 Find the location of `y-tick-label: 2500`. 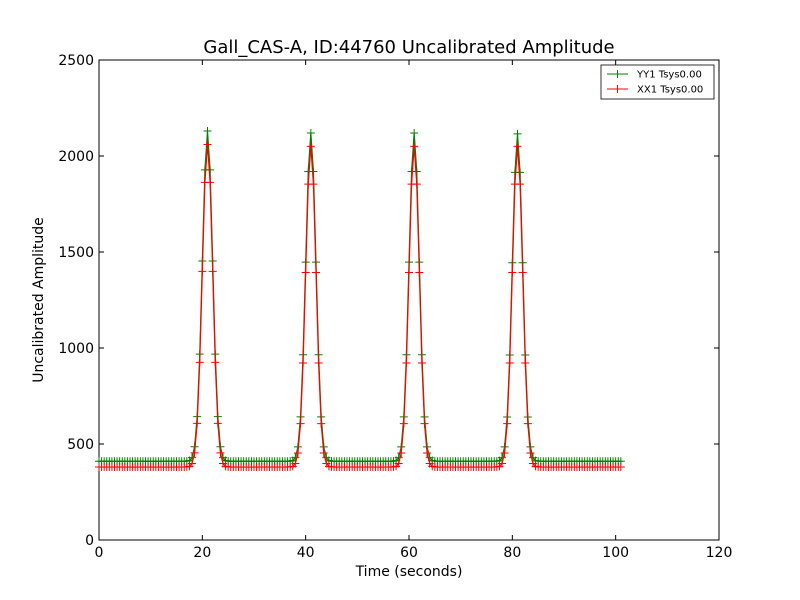

y-tick-label: 2500 is located at coordinates (76, 61).